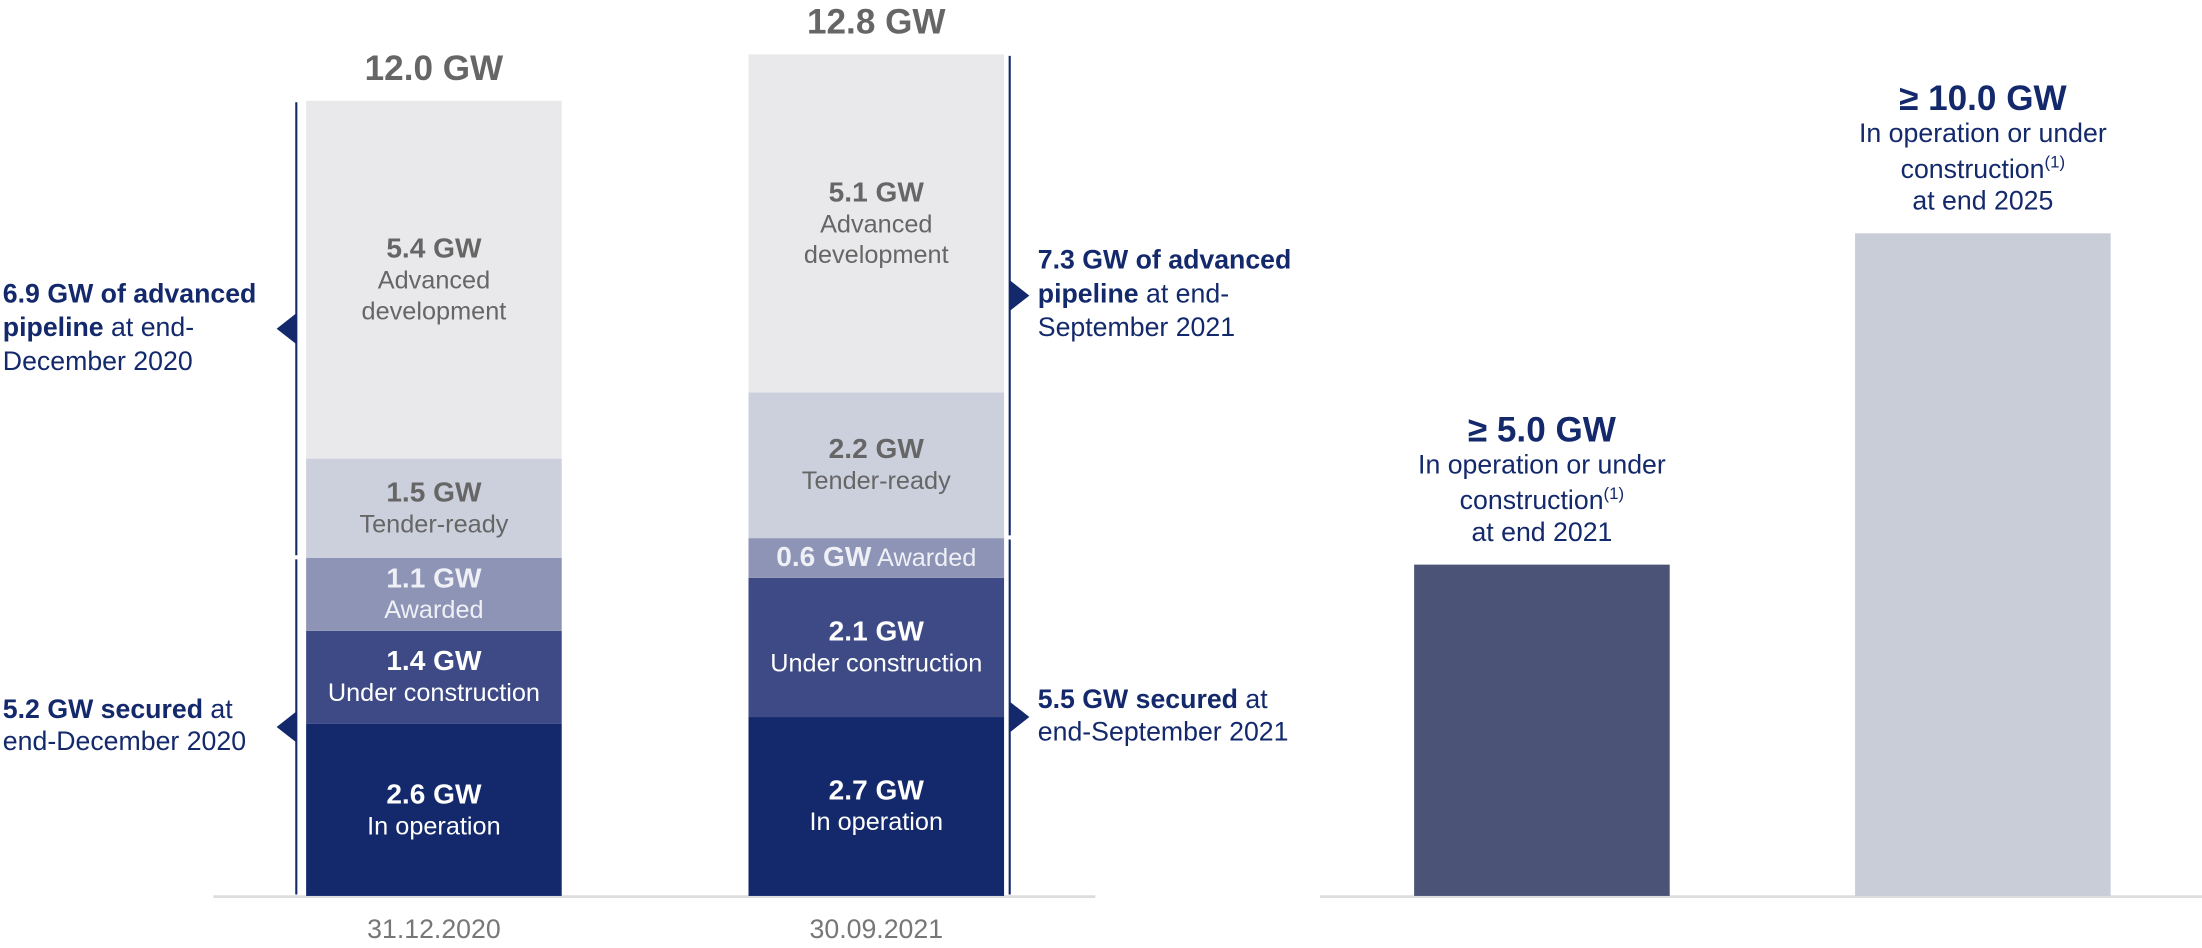 Image resolution: width=2202 pixels, height=948 pixels. I want to click on segment-value: 2.7 GW, so click(876, 791).